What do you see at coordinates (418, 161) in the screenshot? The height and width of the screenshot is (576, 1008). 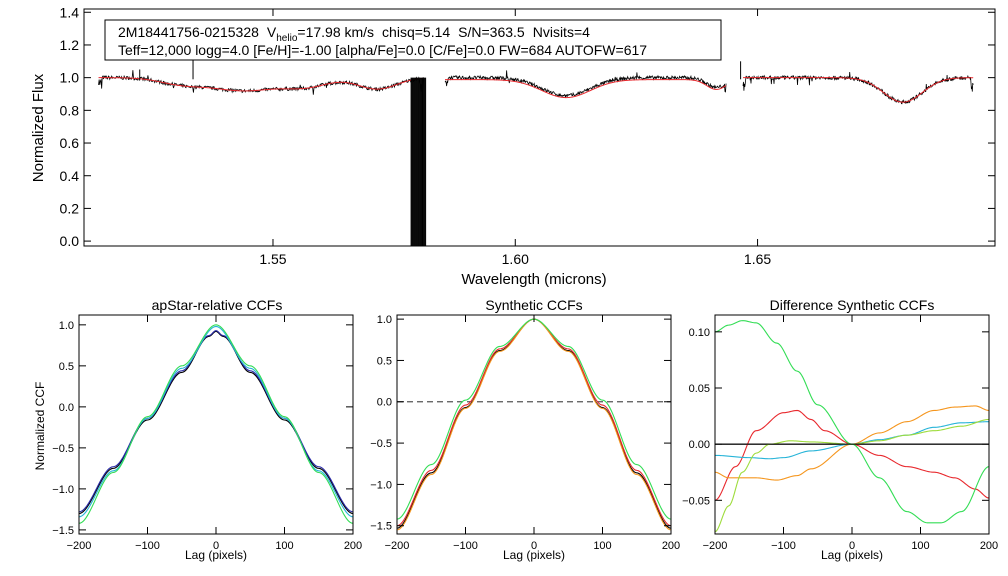 I see `bad-pixel-region` at bounding box center [418, 161].